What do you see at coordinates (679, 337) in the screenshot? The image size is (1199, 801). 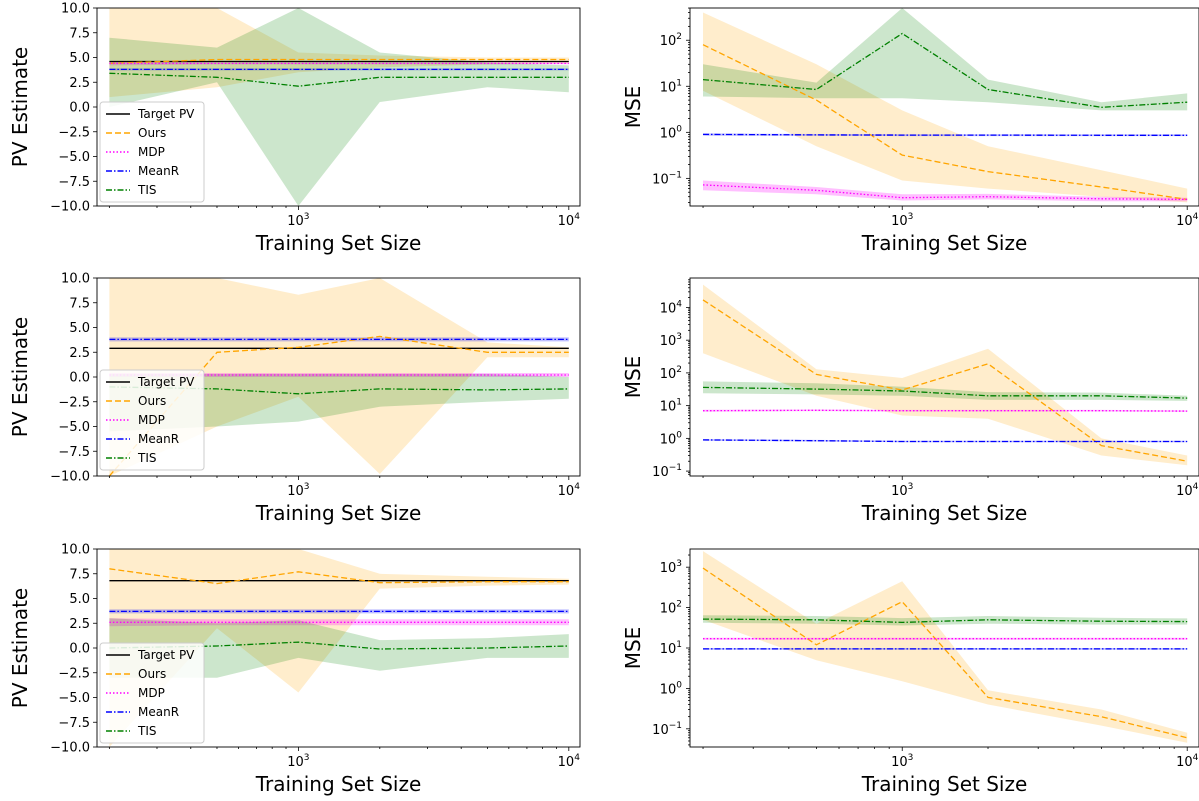 I see `y-tick-exponent: 3` at bounding box center [679, 337].